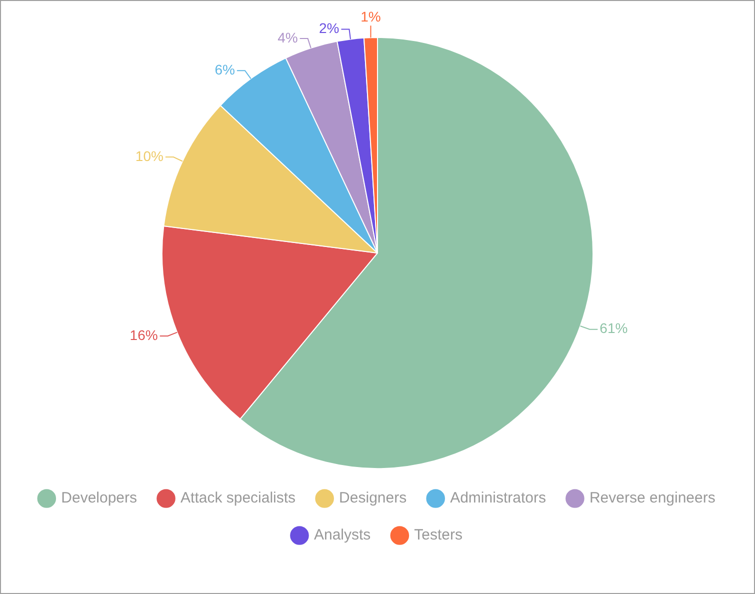 Image resolution: width=755 pixels, height=594 pixels. I want to click on data-label: 1%, so click(370, 16).